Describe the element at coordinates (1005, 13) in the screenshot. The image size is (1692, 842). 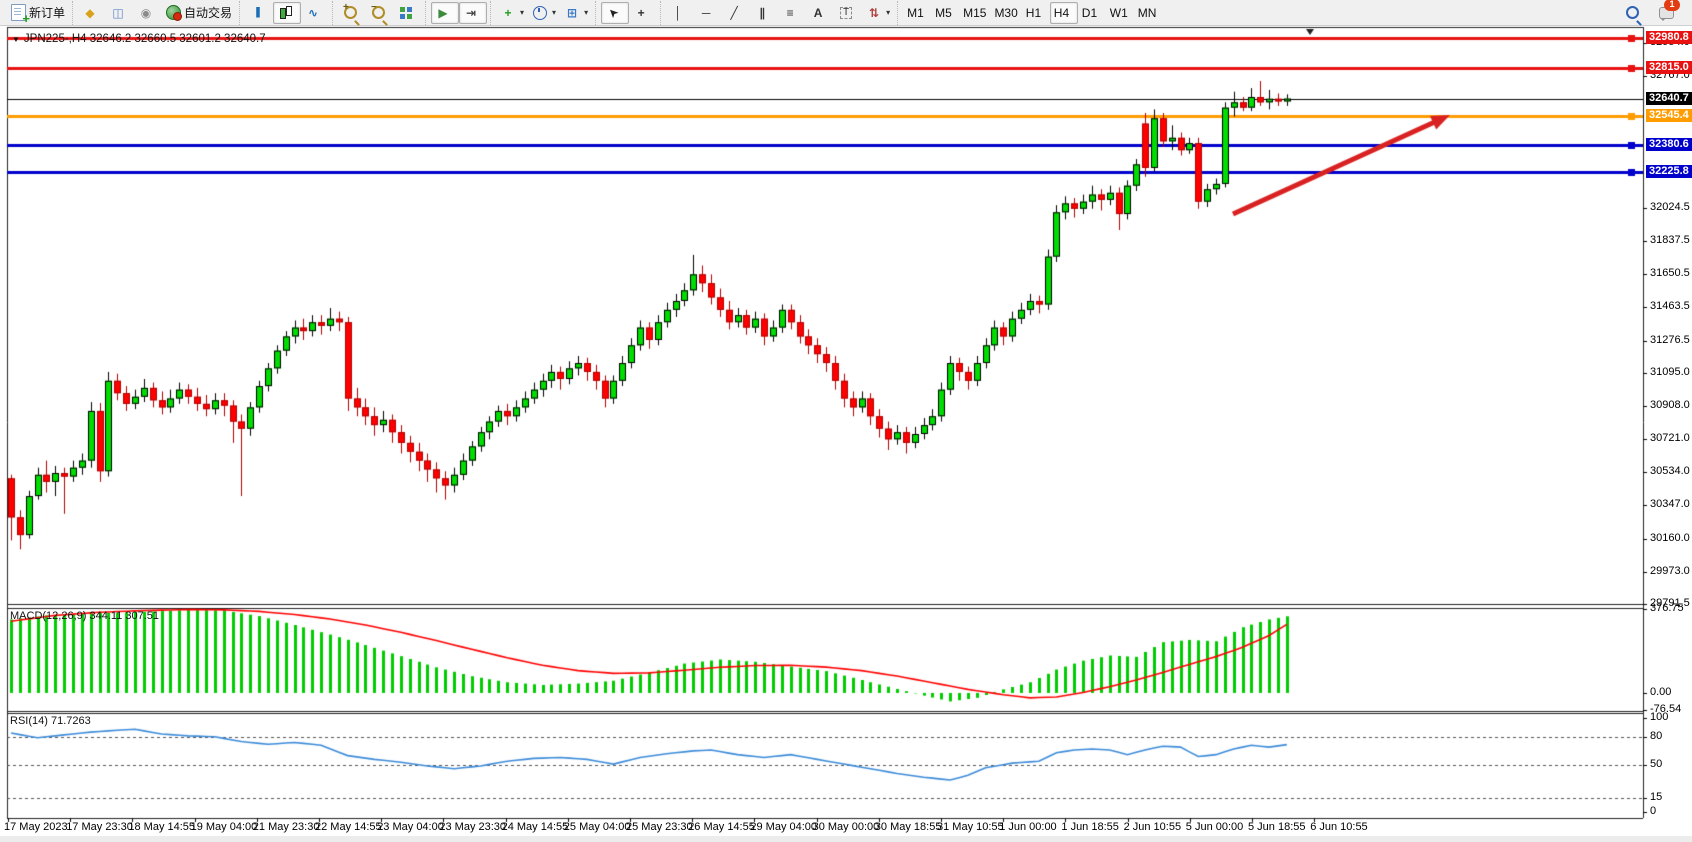
I see `timeframe-m30-button: M30` at that location.